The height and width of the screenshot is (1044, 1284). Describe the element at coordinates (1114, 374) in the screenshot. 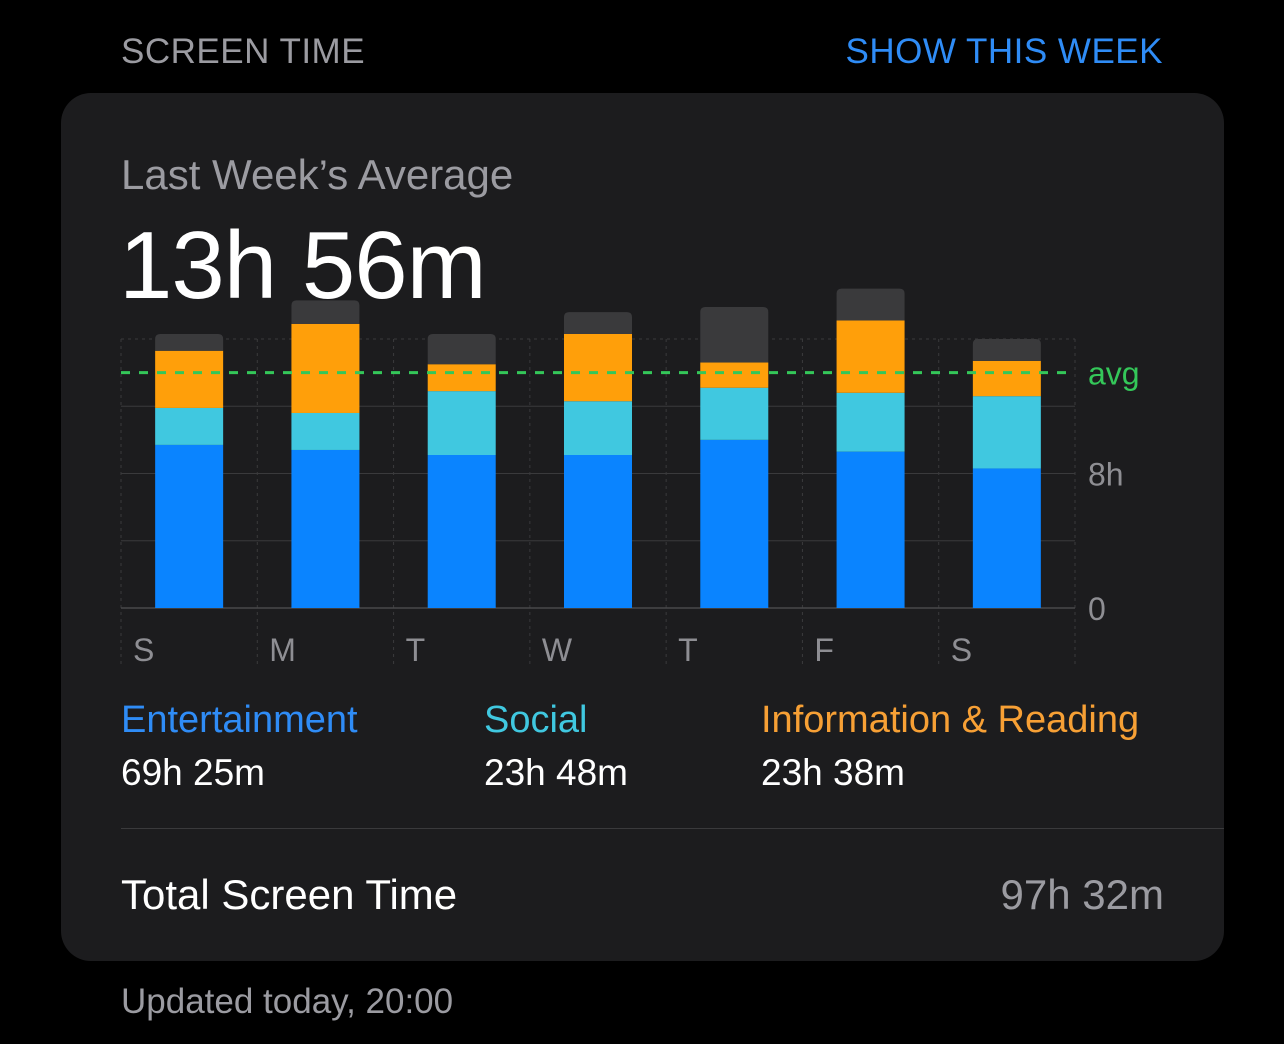

I see `average-line-label: avg` at that location.